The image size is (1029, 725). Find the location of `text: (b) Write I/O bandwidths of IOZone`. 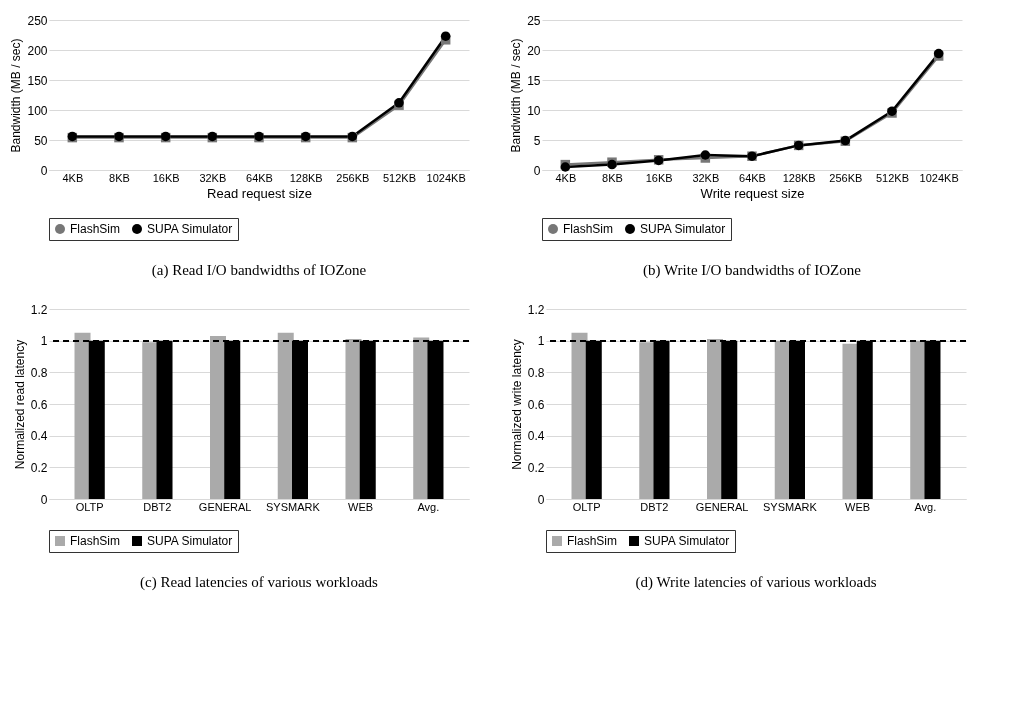

text: (b) Write I/O bandwidths of IOZone is located at coordinates (752, 270).